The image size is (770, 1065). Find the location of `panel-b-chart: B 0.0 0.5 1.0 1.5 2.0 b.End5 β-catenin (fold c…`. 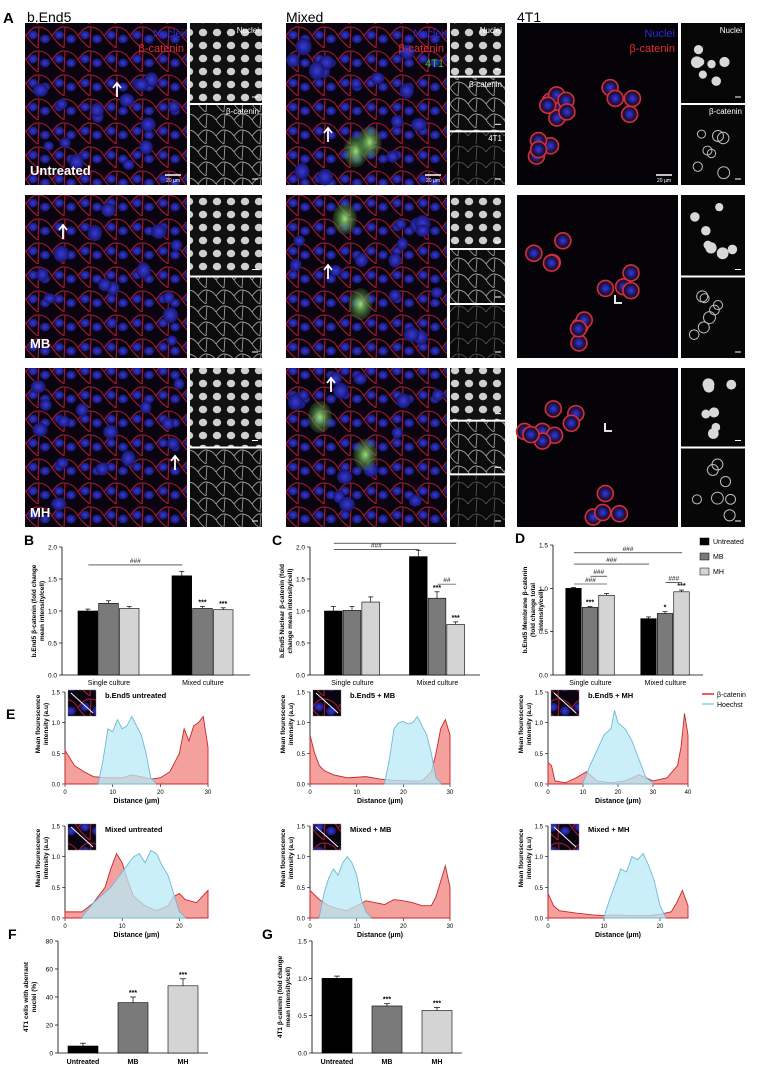

panel-b-chart: B 0.0 0.5 1.0 1.5 2.0 b.End5 β-catenin (fold c… is located at coordinates (137, 609).